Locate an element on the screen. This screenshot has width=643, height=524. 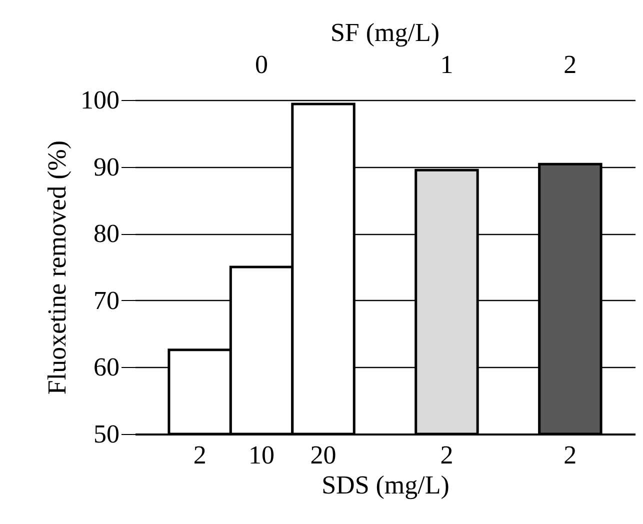
y-tick-label: 70 is located at coordinates (107, 300).